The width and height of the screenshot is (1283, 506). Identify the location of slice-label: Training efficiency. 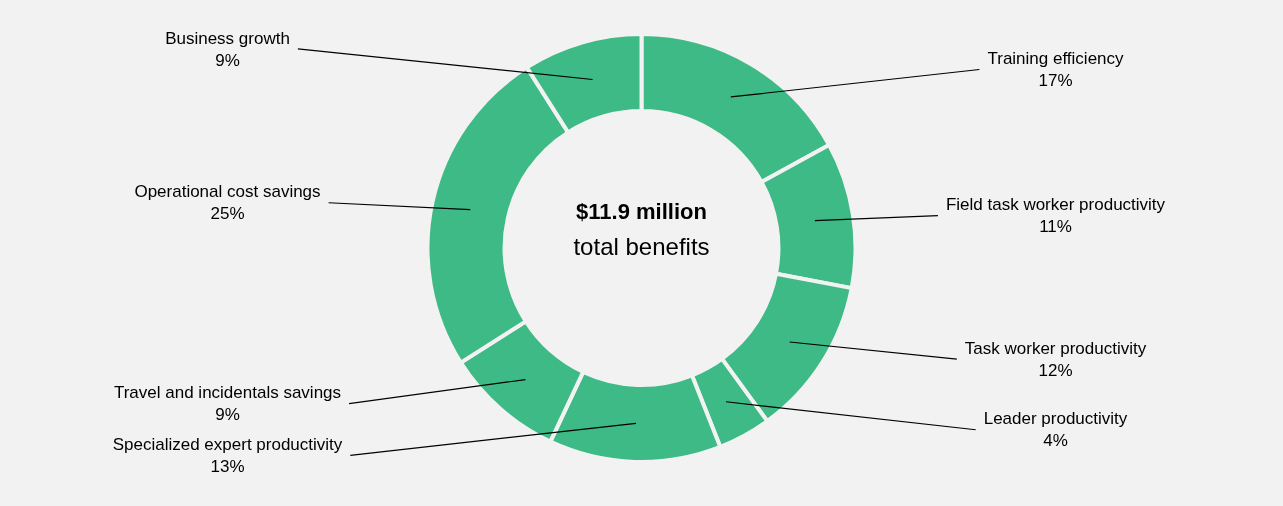
(1056, 59).